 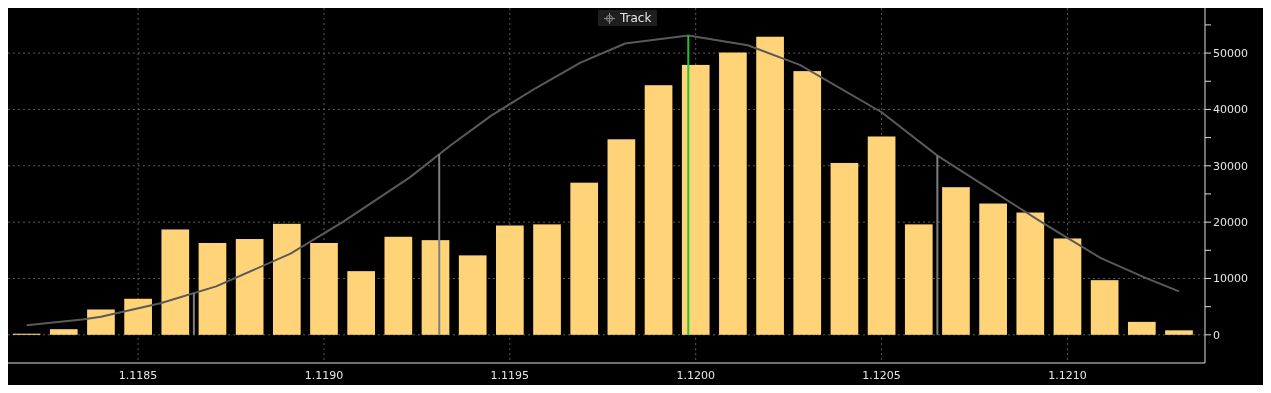 I want to click on y-tick-label: 10000, so click(x=1230, y=279).